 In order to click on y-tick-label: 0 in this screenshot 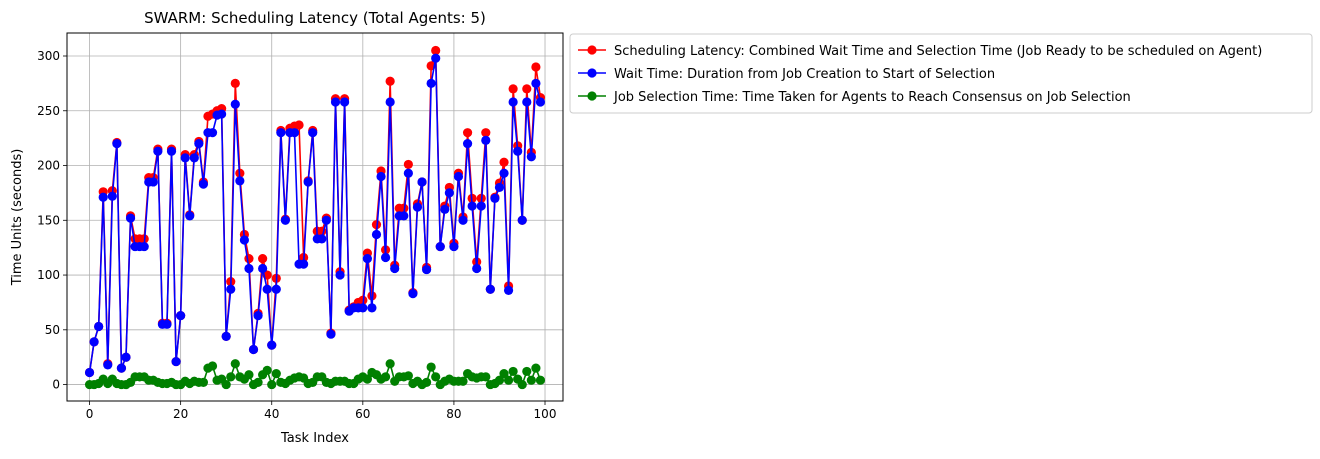, I will do `click(56, 385)`.